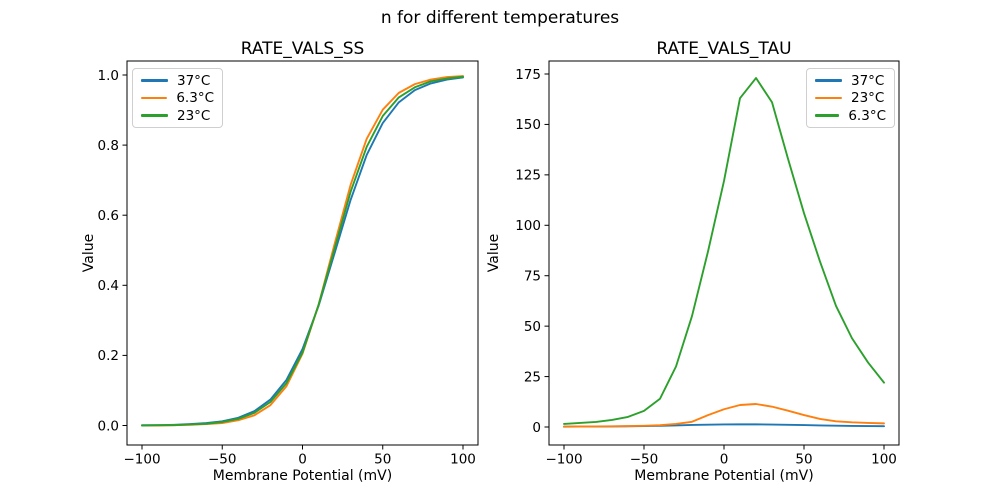 This screenshot has width=1000, height=500. I want to click on plot-ss-title: RATE_VALS_SS, so click(302, 49).